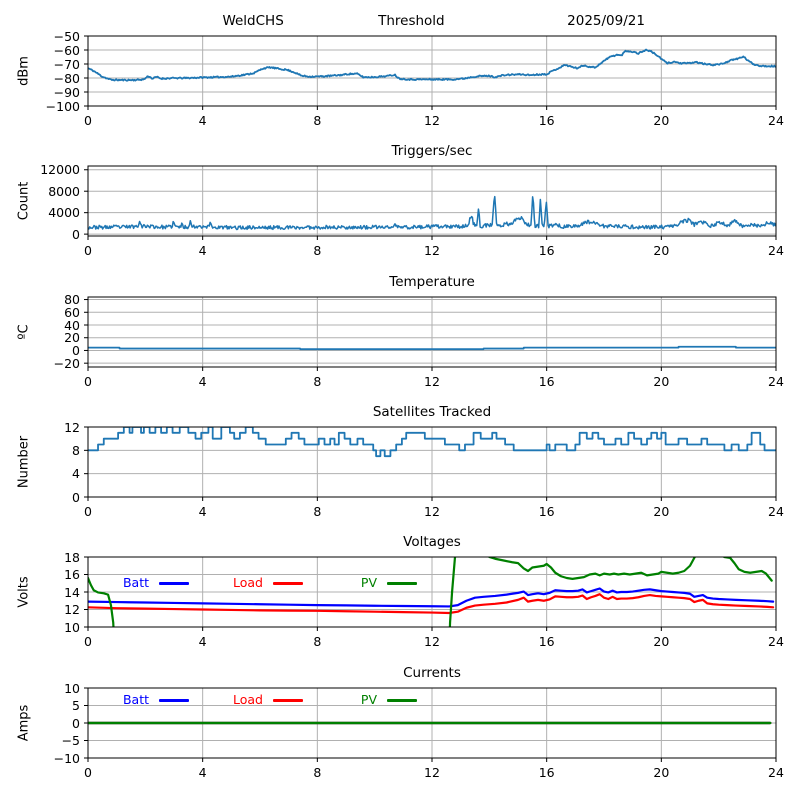 The width and height of the screenshot is (800, 800). I want to click on load-voltage-line, so click(431, 604).